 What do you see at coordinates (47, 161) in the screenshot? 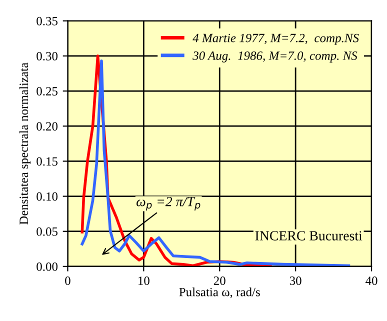
I see `y-tick-label: 0.15` at bounding box center [47, 161].